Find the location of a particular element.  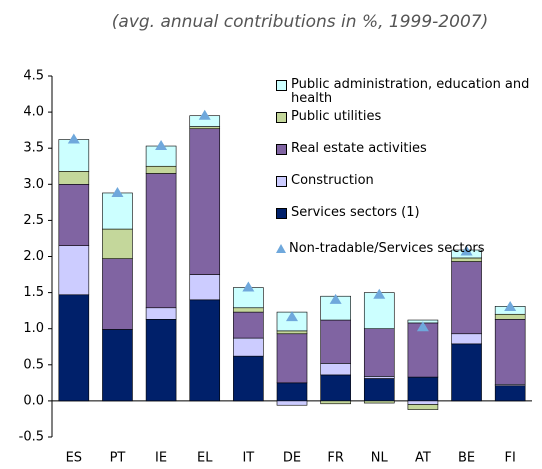

x-tick-label: EL is located at coordinates (205, 458).